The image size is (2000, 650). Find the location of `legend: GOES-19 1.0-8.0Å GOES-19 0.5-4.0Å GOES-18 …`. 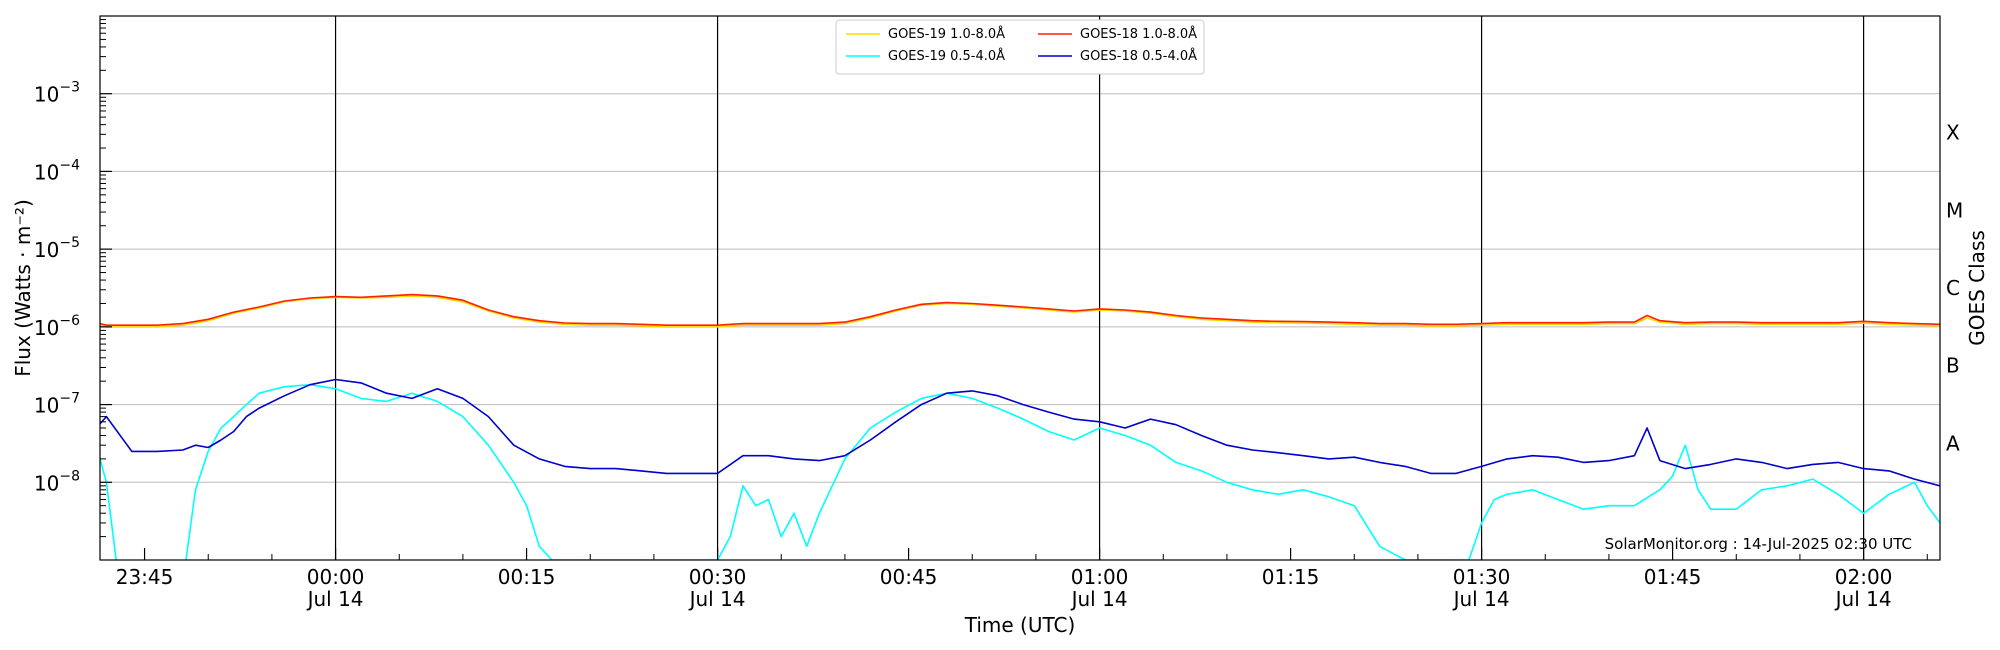

legend: GOES-19 1.0-8.0Å GOES-19 0.5-4.0Å GOES-18 … is located at coordinates (1020, 47).